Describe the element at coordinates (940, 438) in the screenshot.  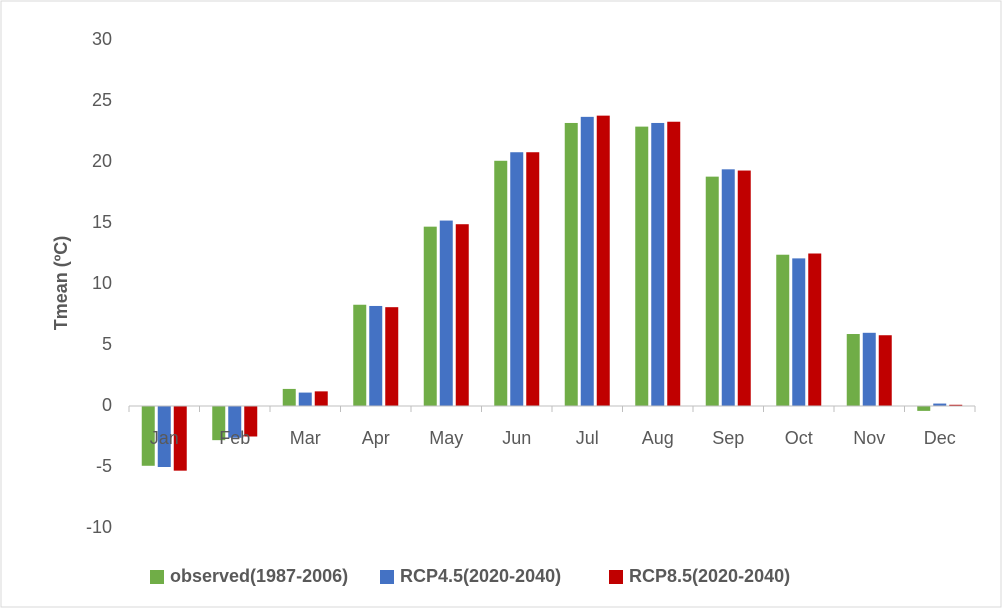
I see `x-tick-label: Dec` at that location.